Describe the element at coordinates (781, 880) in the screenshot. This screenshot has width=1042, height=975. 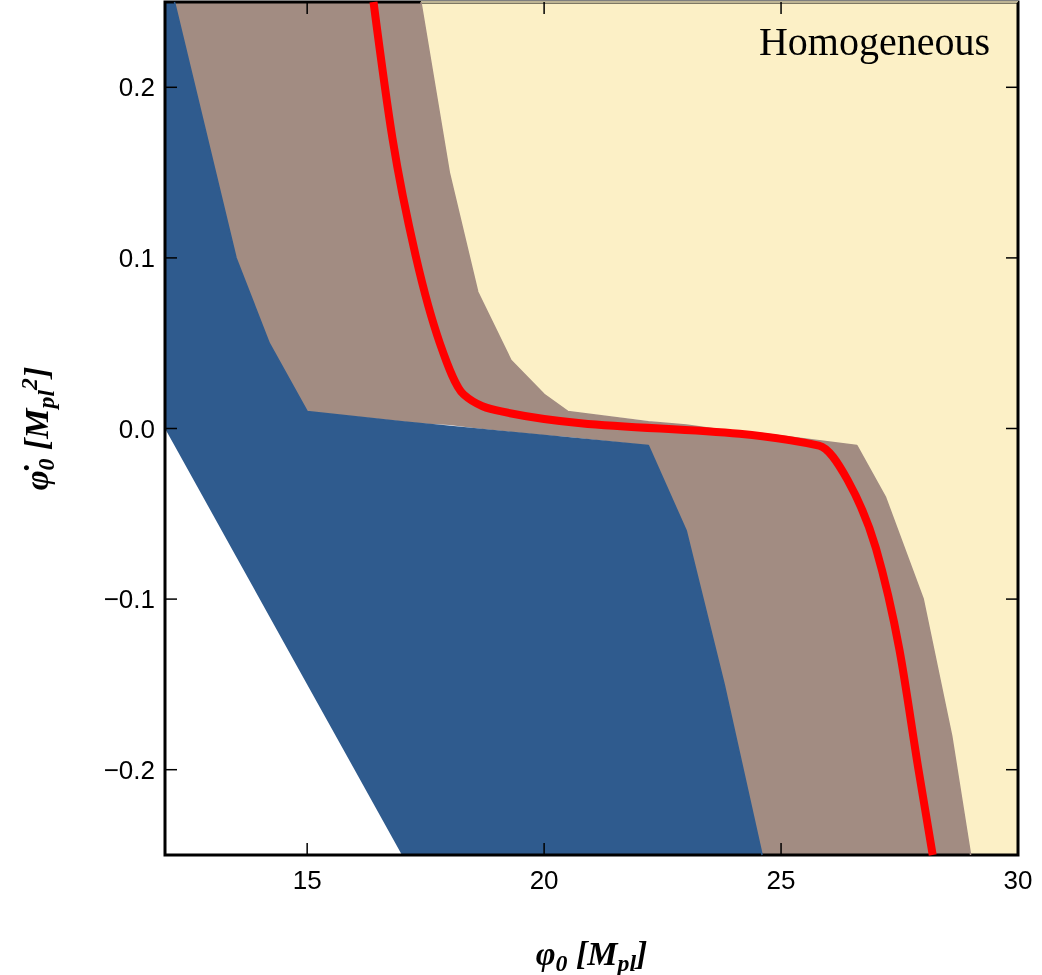
I see `x-tick-label: 25` at that location.